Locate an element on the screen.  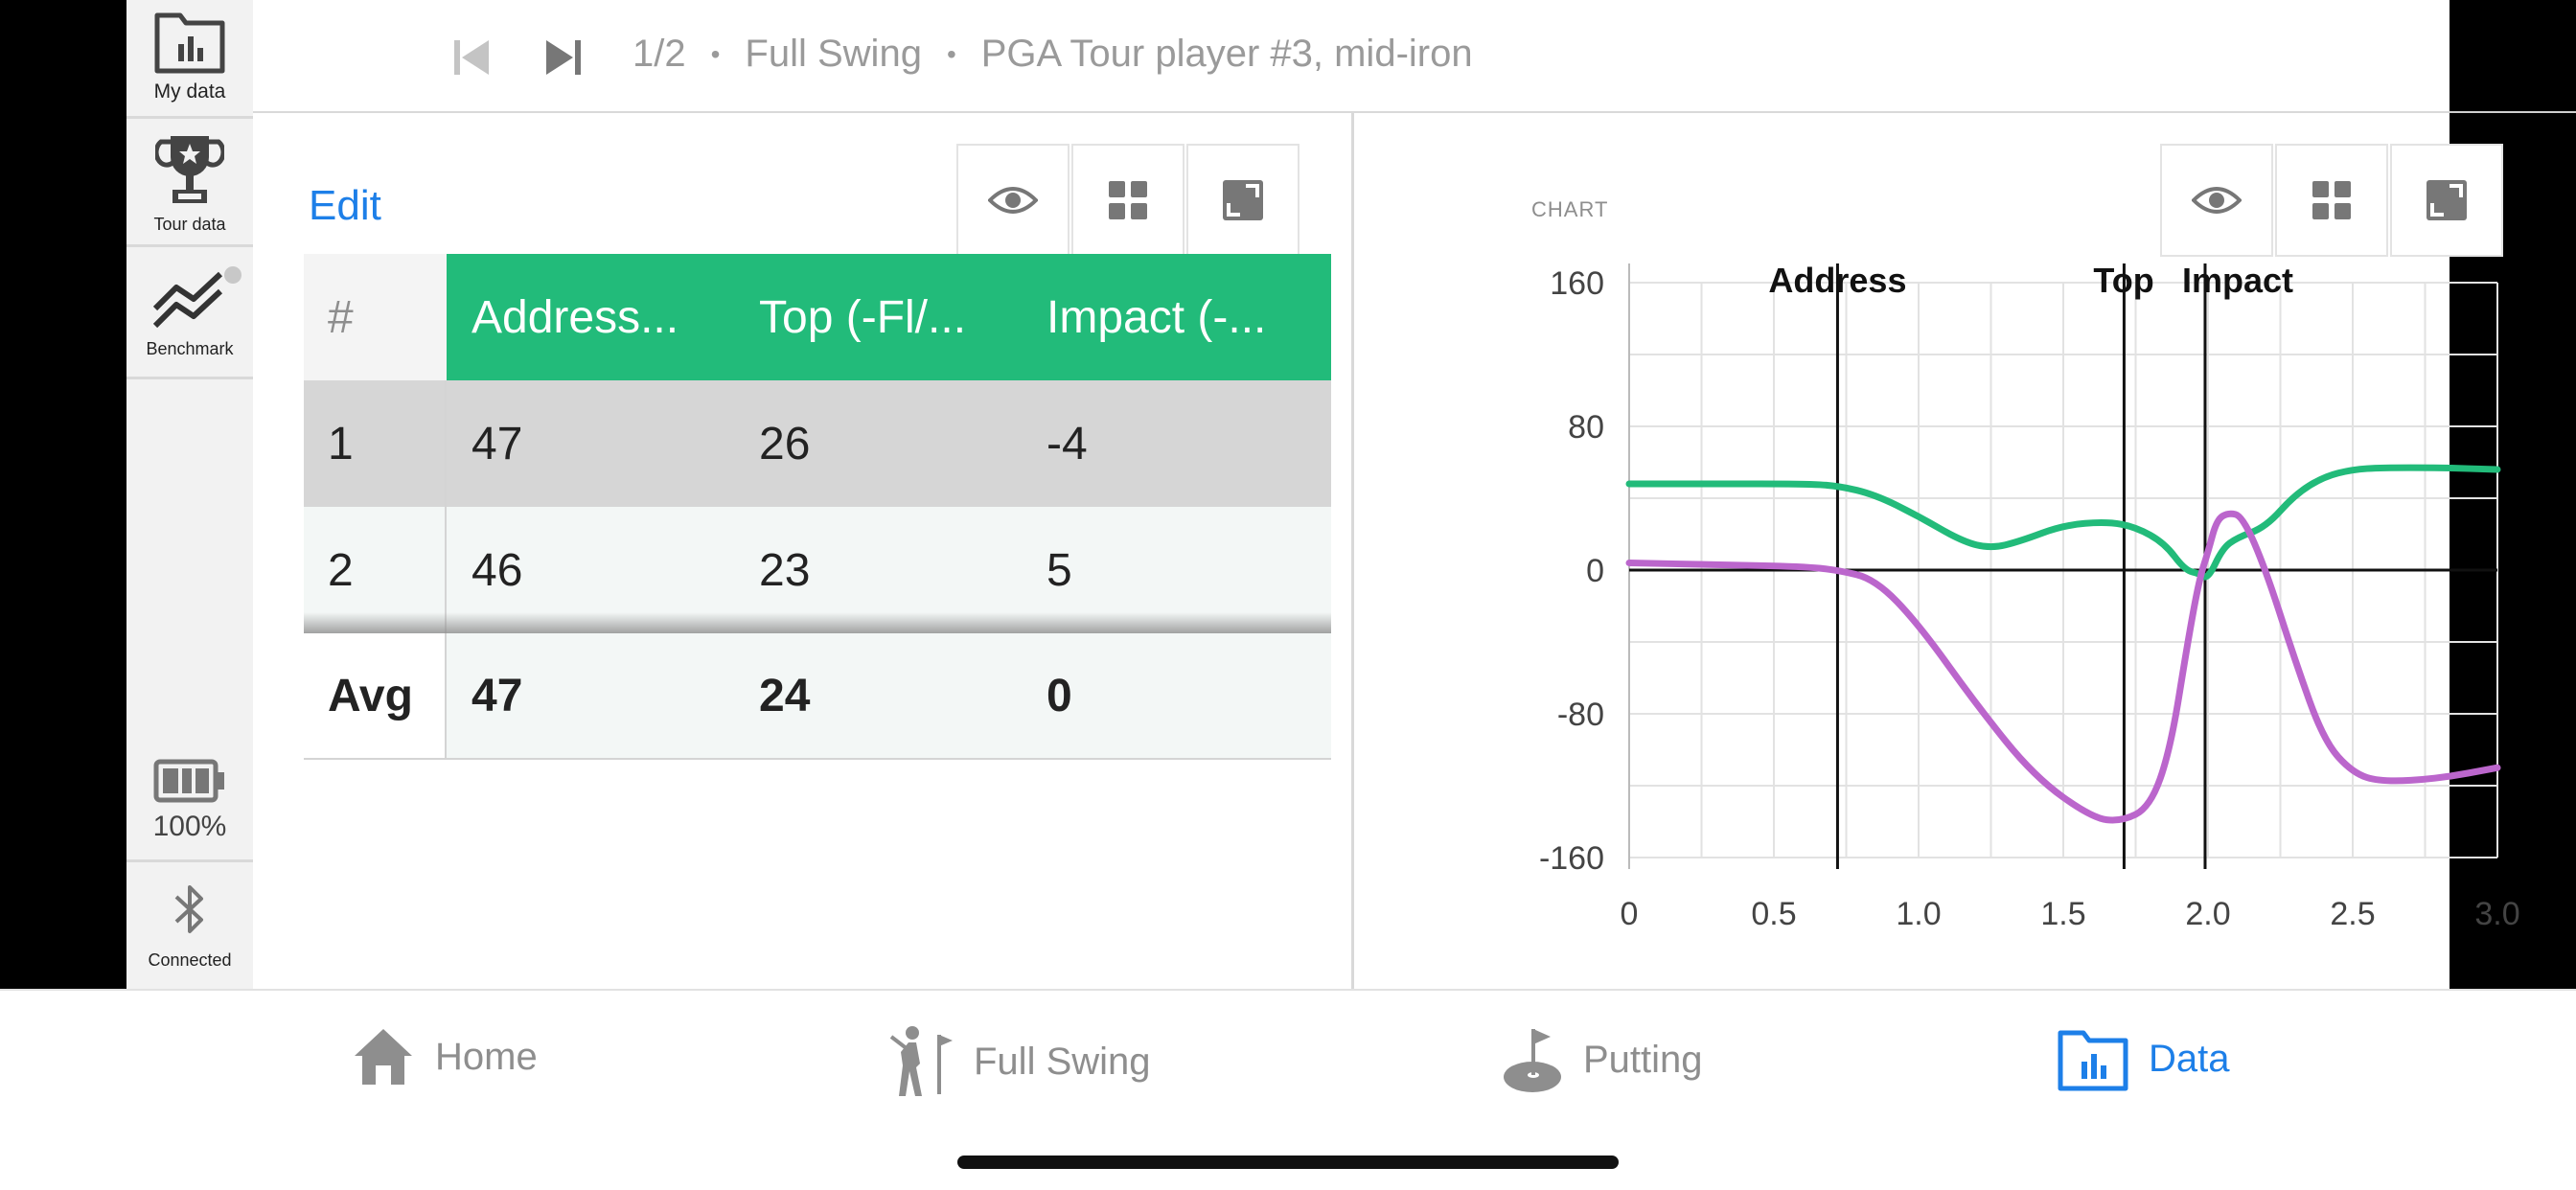
nav-full-swing: Full Swing is located at coordinates (1017, 1062).